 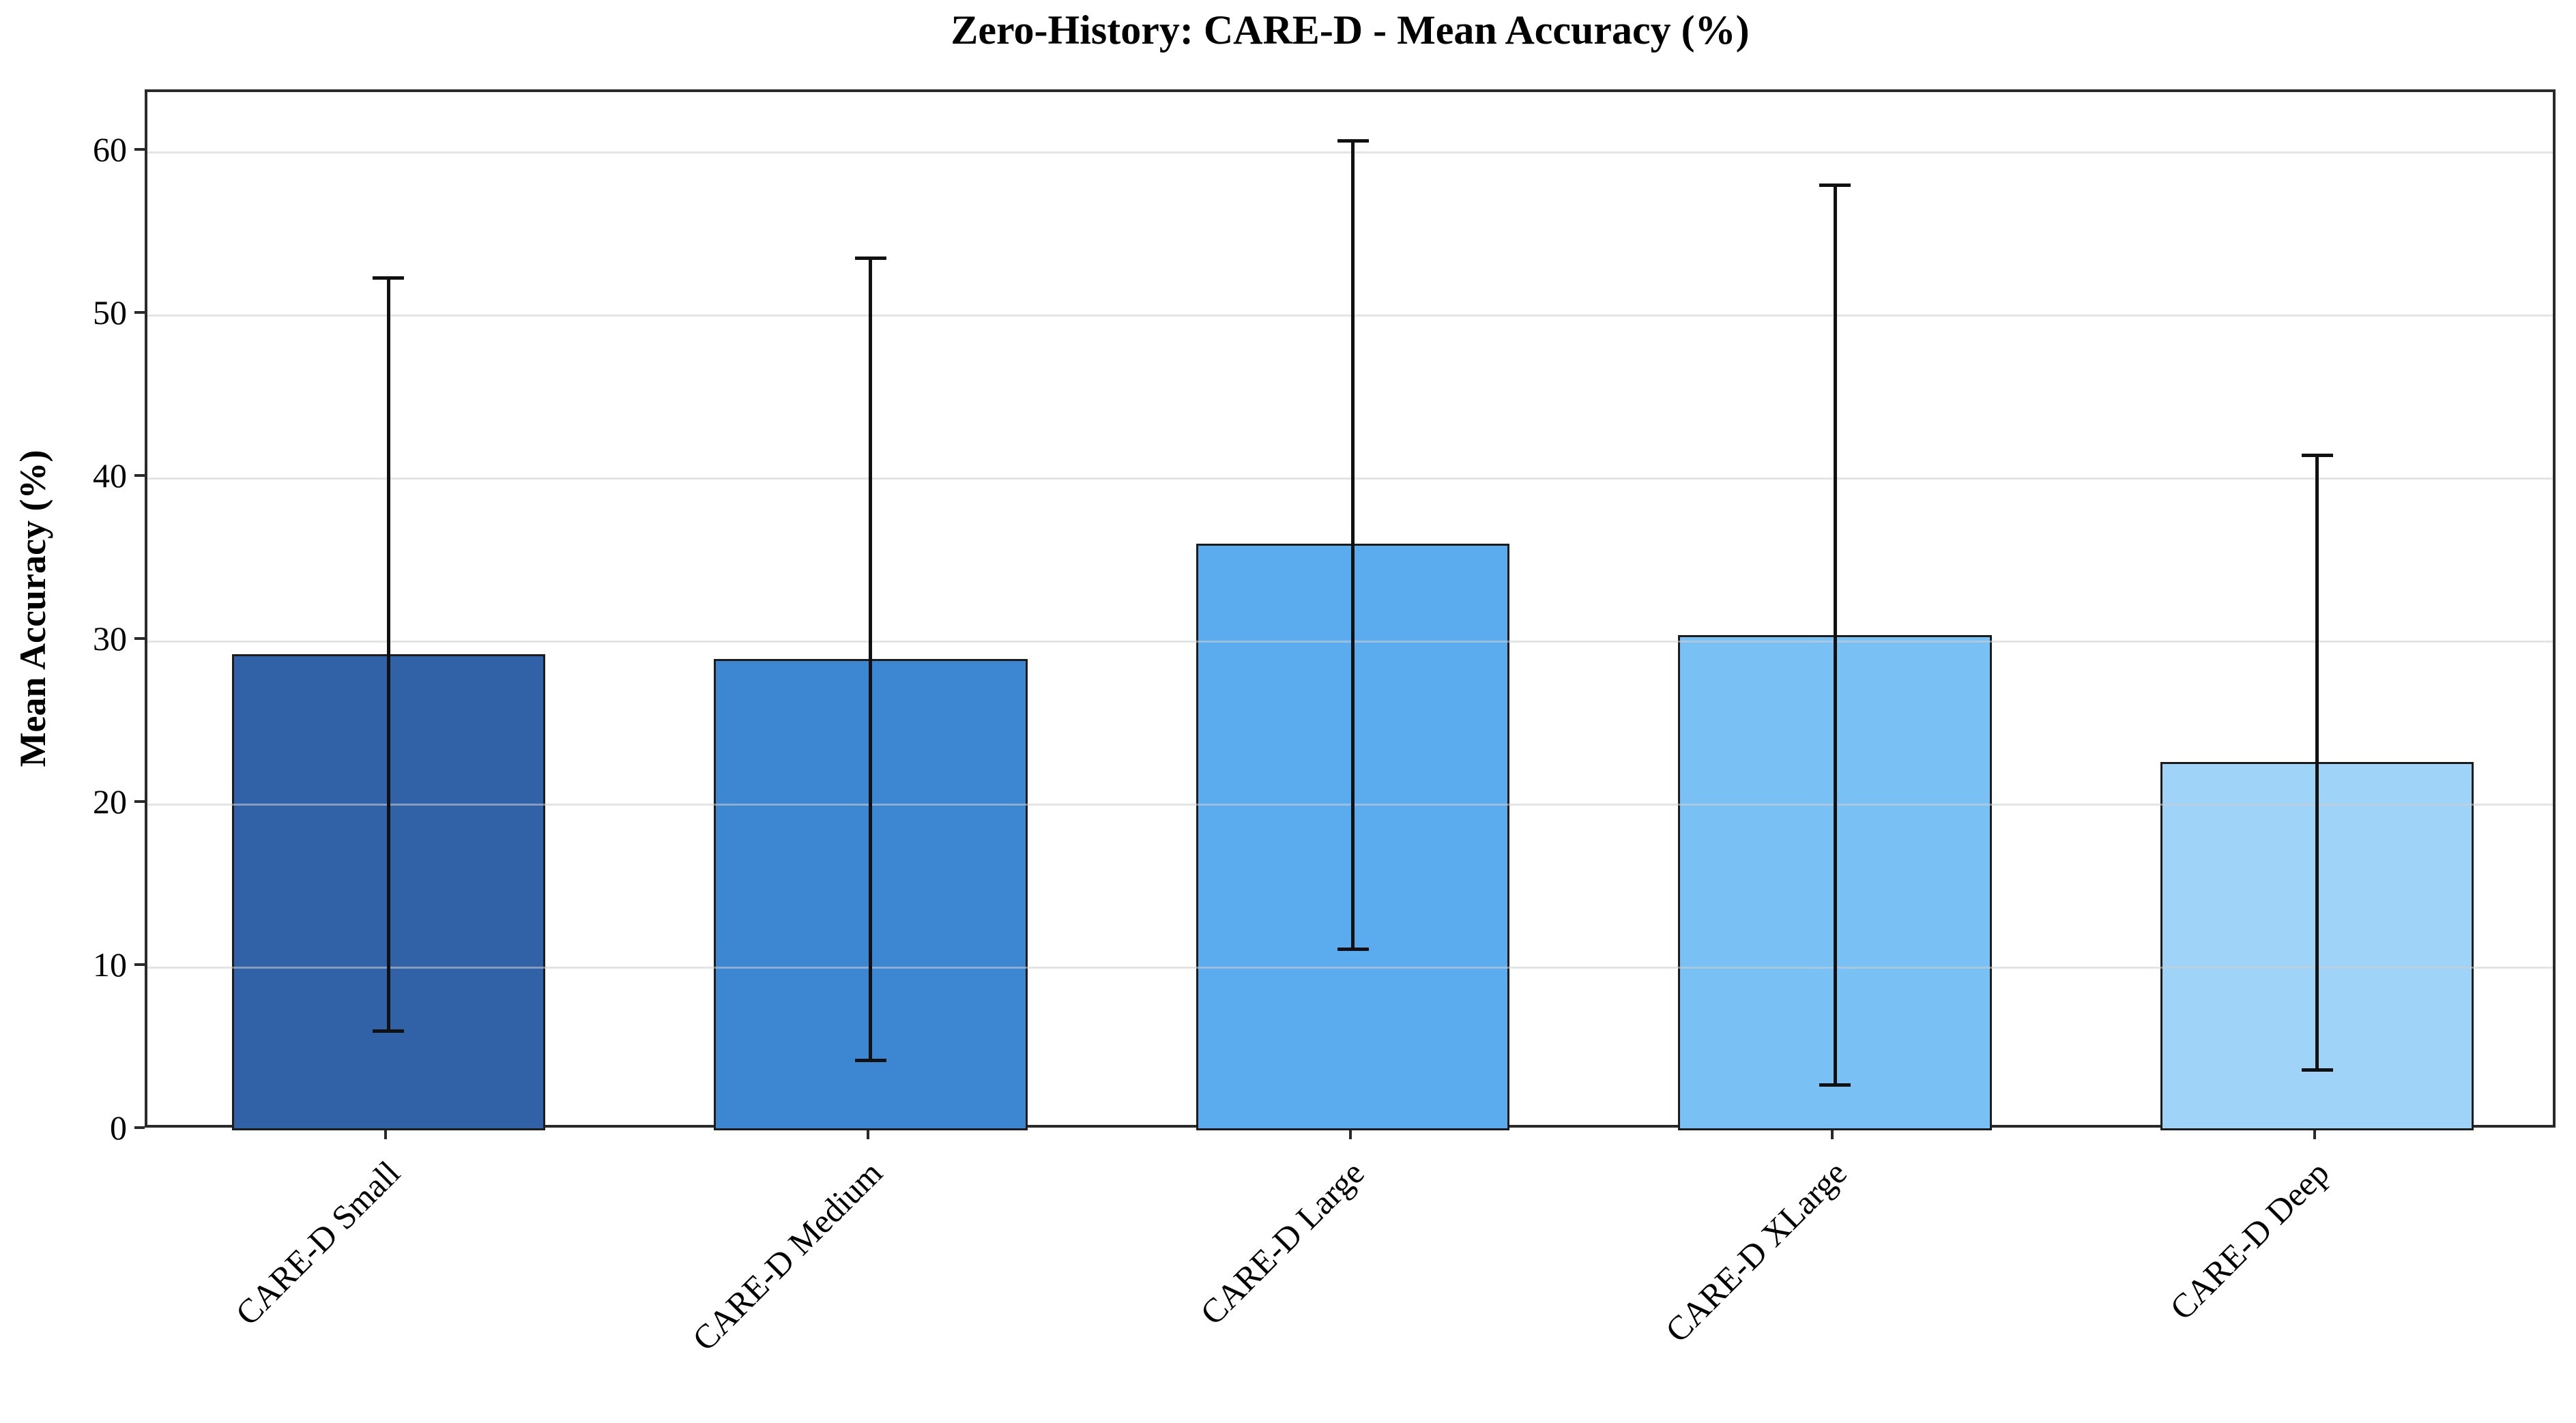 I want to click on y-tick-label-10: 10, so click(x=110, y=964).